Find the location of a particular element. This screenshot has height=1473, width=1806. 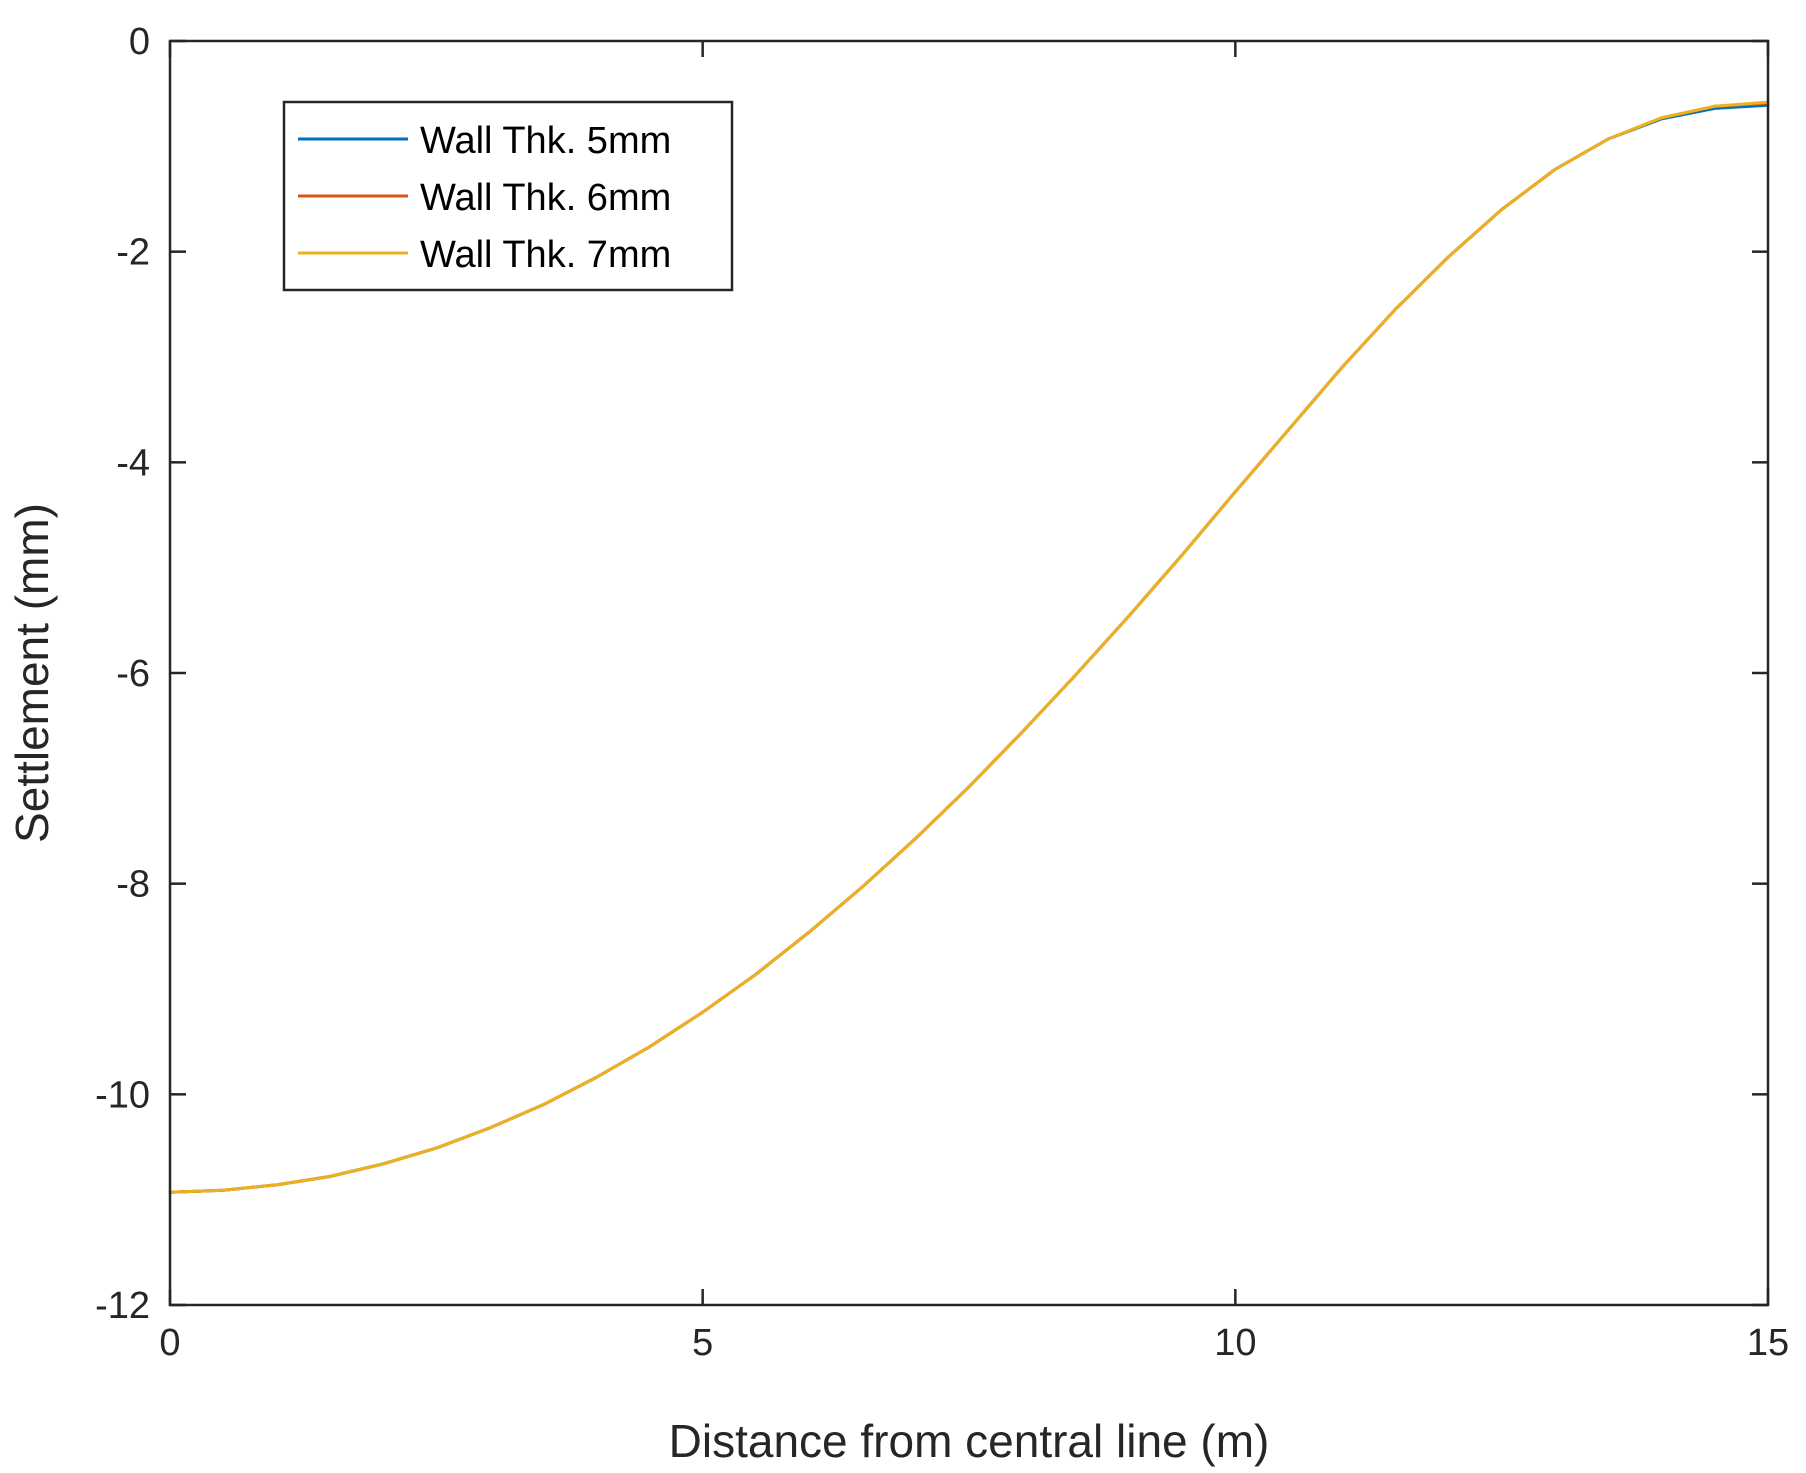

x-tick-label: 10 is located at coordinates (1235, 1343).